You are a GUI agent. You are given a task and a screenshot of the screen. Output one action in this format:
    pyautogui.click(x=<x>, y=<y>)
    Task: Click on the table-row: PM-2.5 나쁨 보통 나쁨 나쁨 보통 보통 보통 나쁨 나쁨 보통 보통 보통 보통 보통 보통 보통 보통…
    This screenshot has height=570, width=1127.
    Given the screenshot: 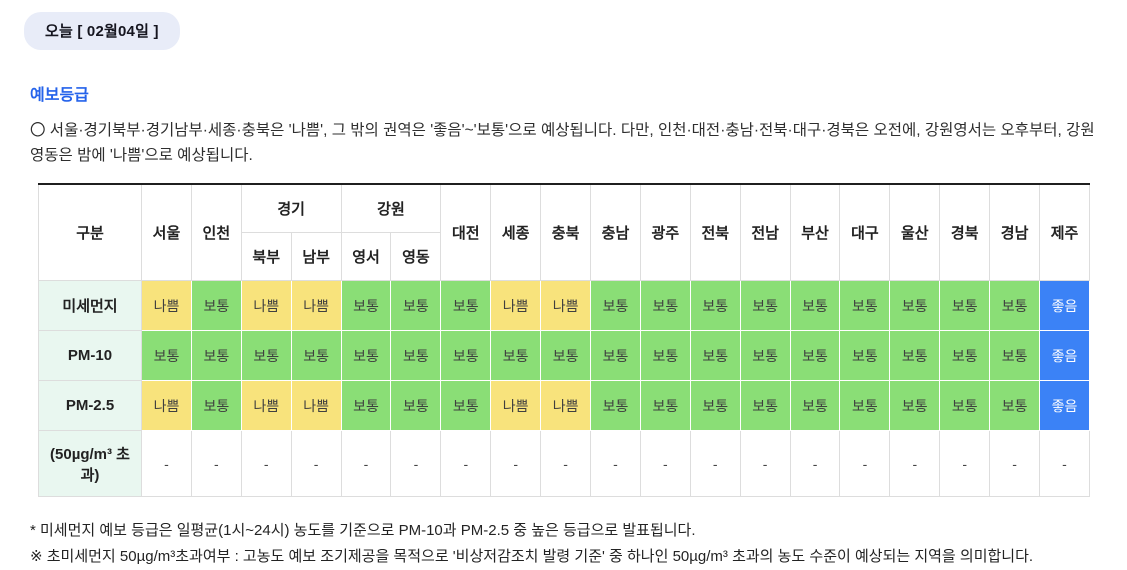 What is the action you would take?
    pyautogui.click(x=564, y=405)
    